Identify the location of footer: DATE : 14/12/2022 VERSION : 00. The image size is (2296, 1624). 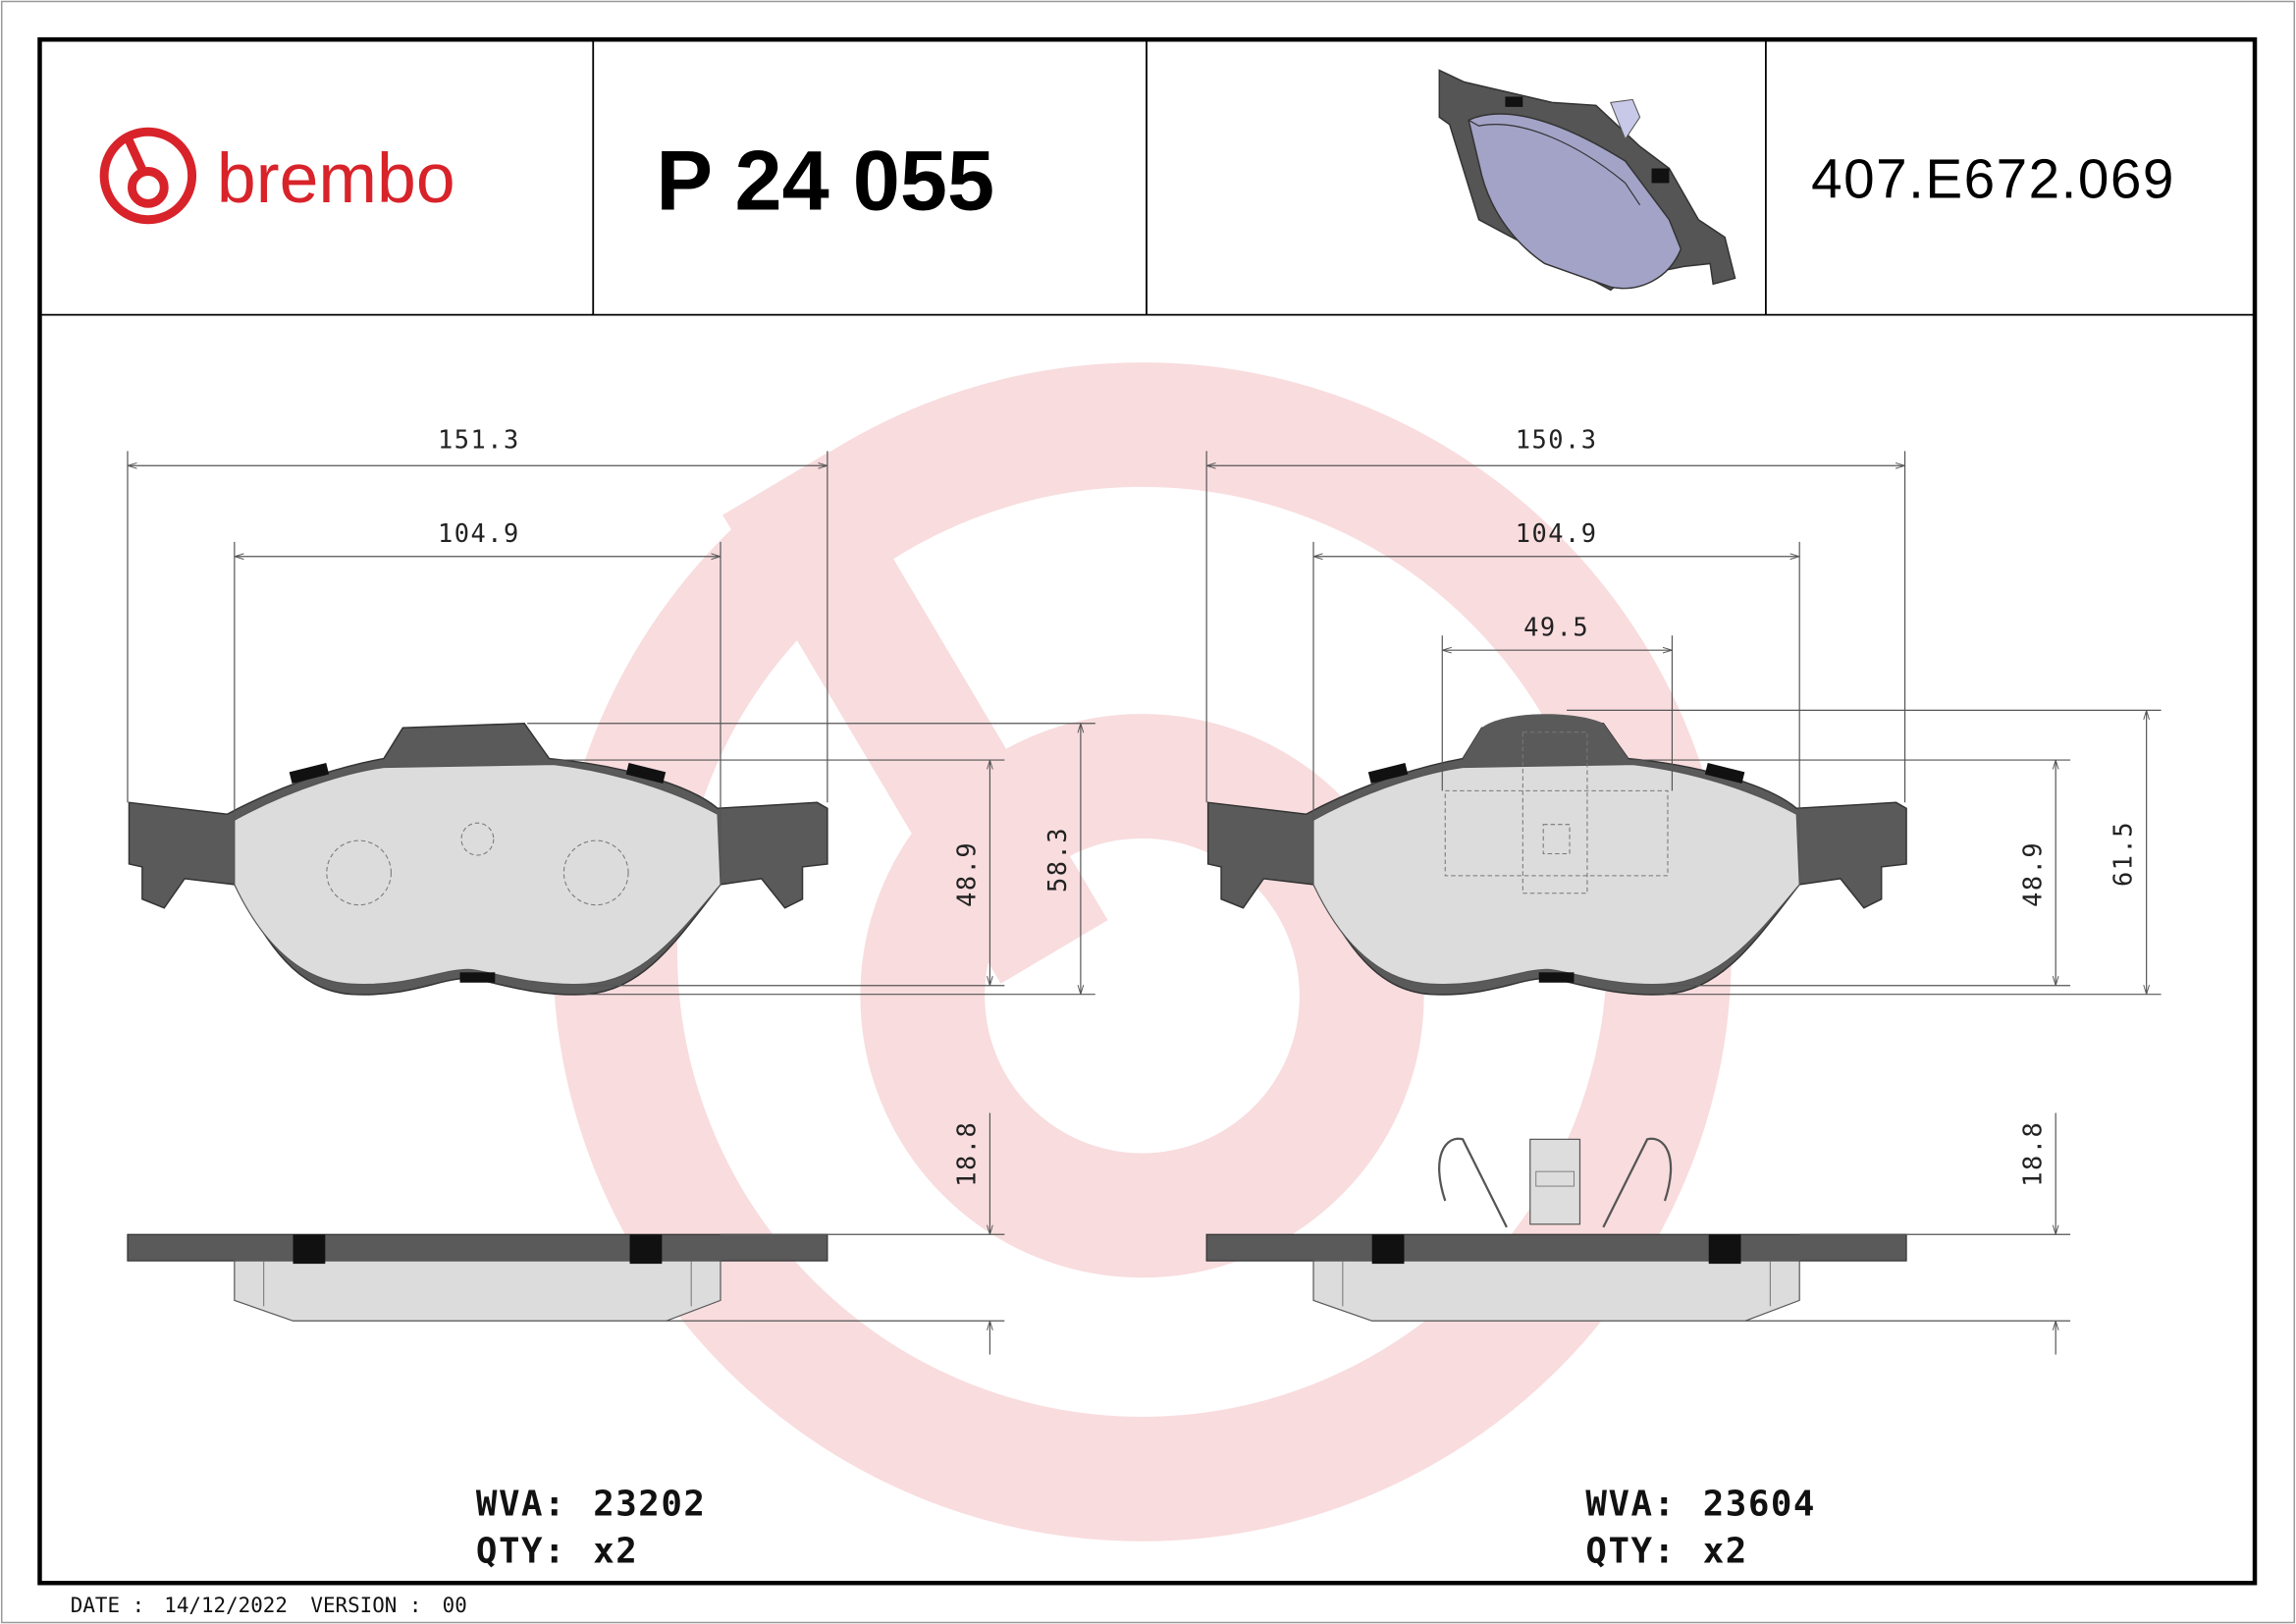
(269, 1605).